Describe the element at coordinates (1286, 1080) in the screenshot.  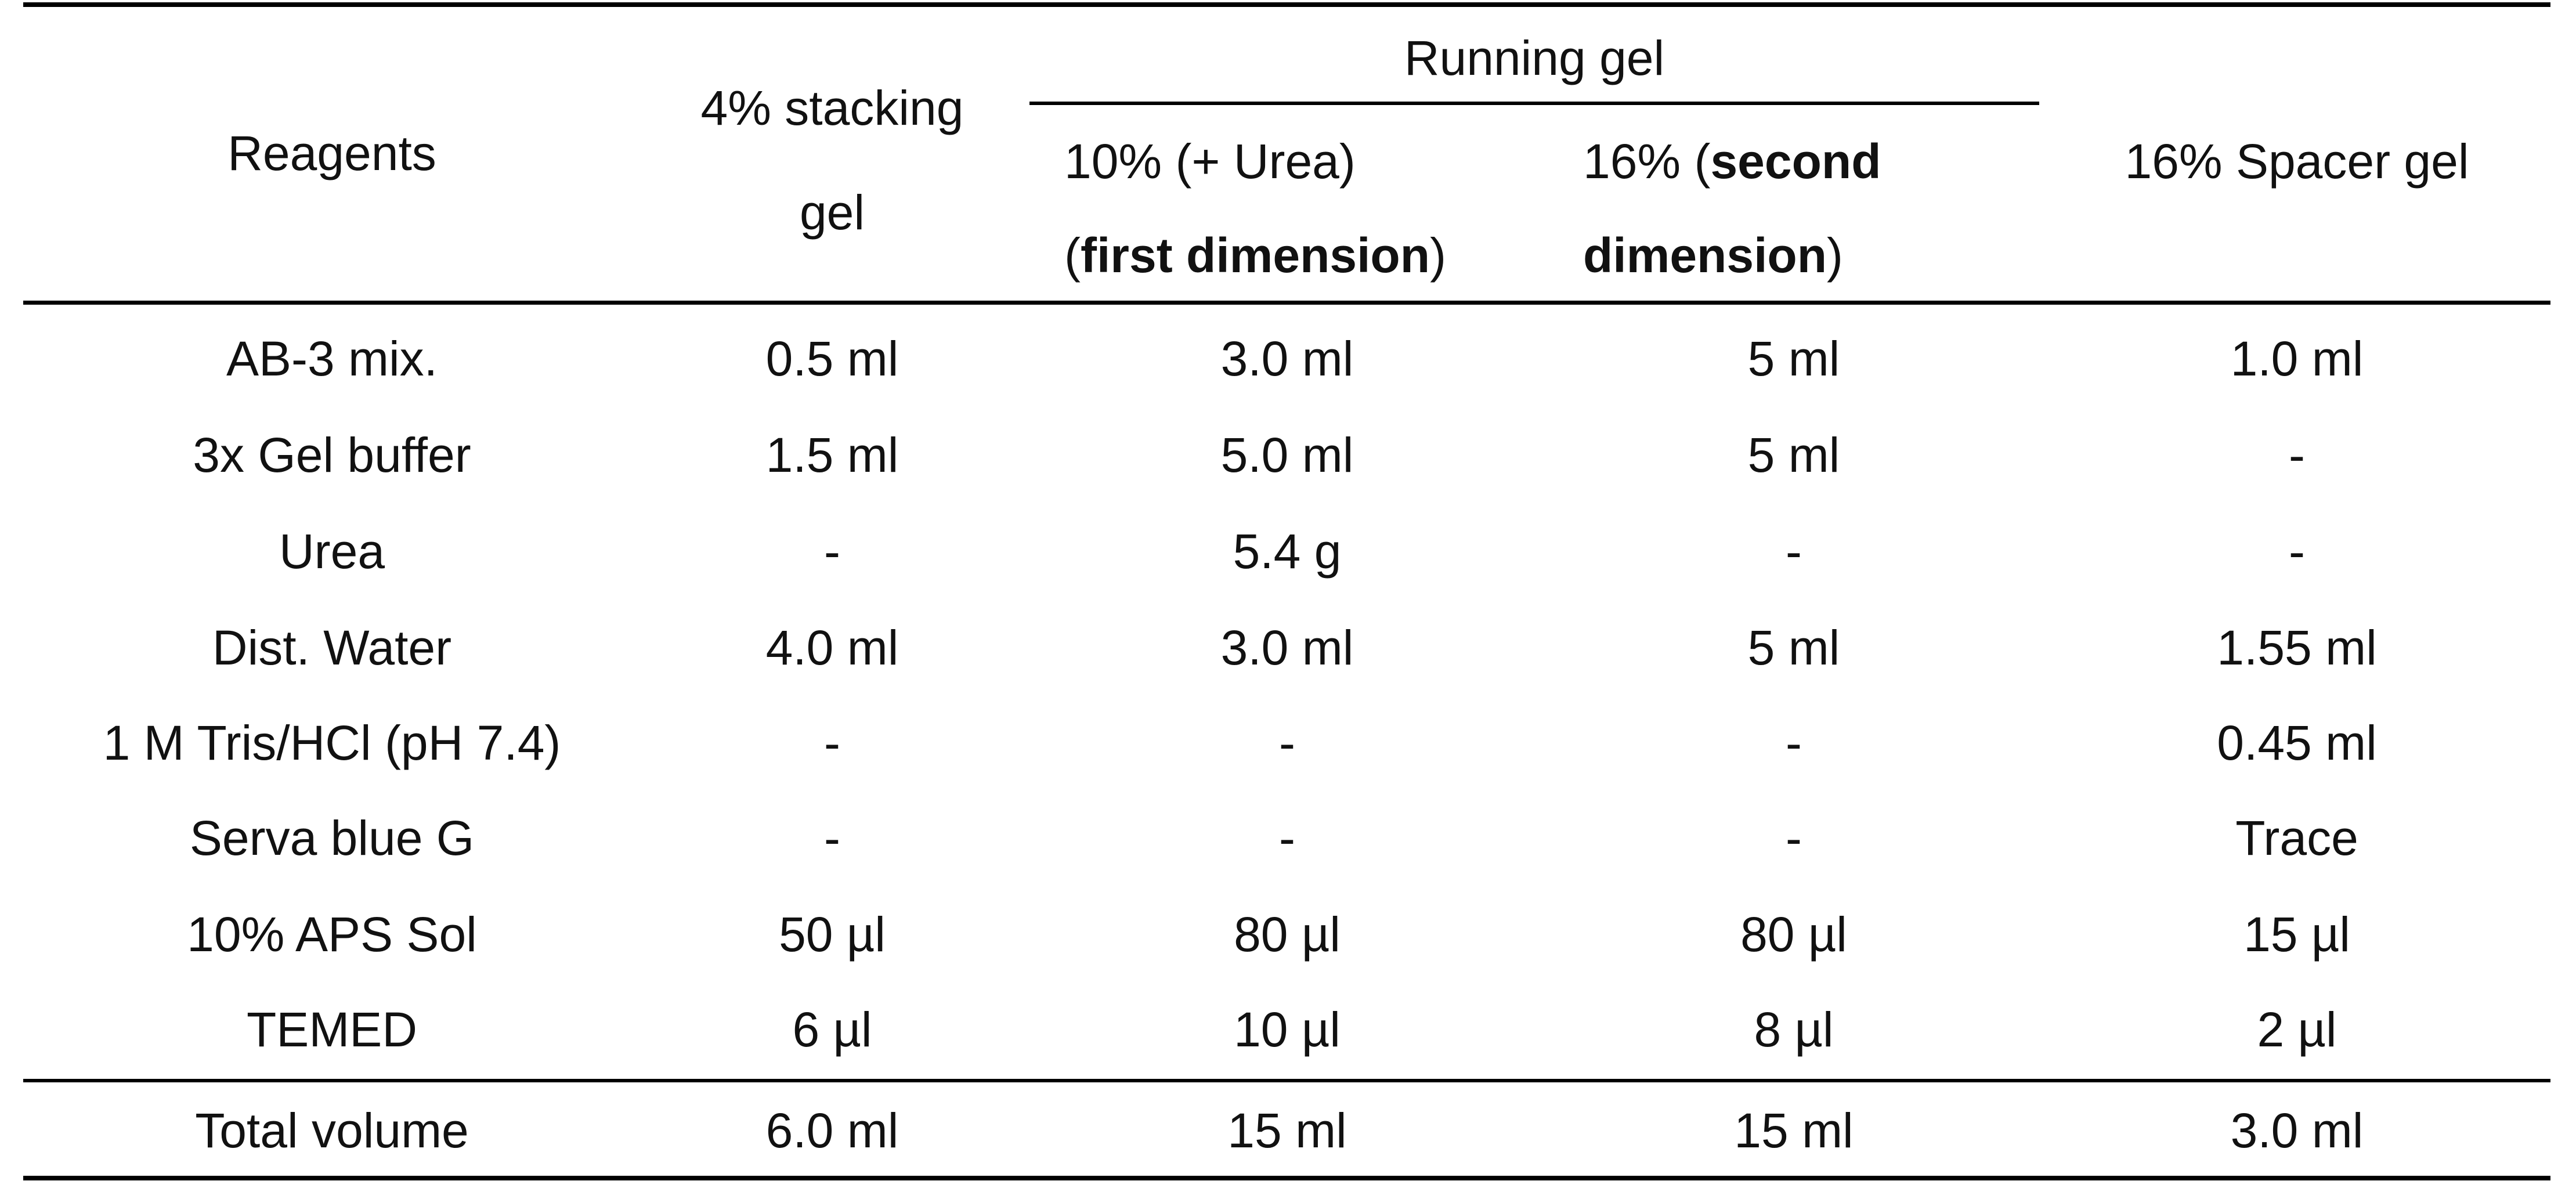
I see `total-separator-rule` at that location.